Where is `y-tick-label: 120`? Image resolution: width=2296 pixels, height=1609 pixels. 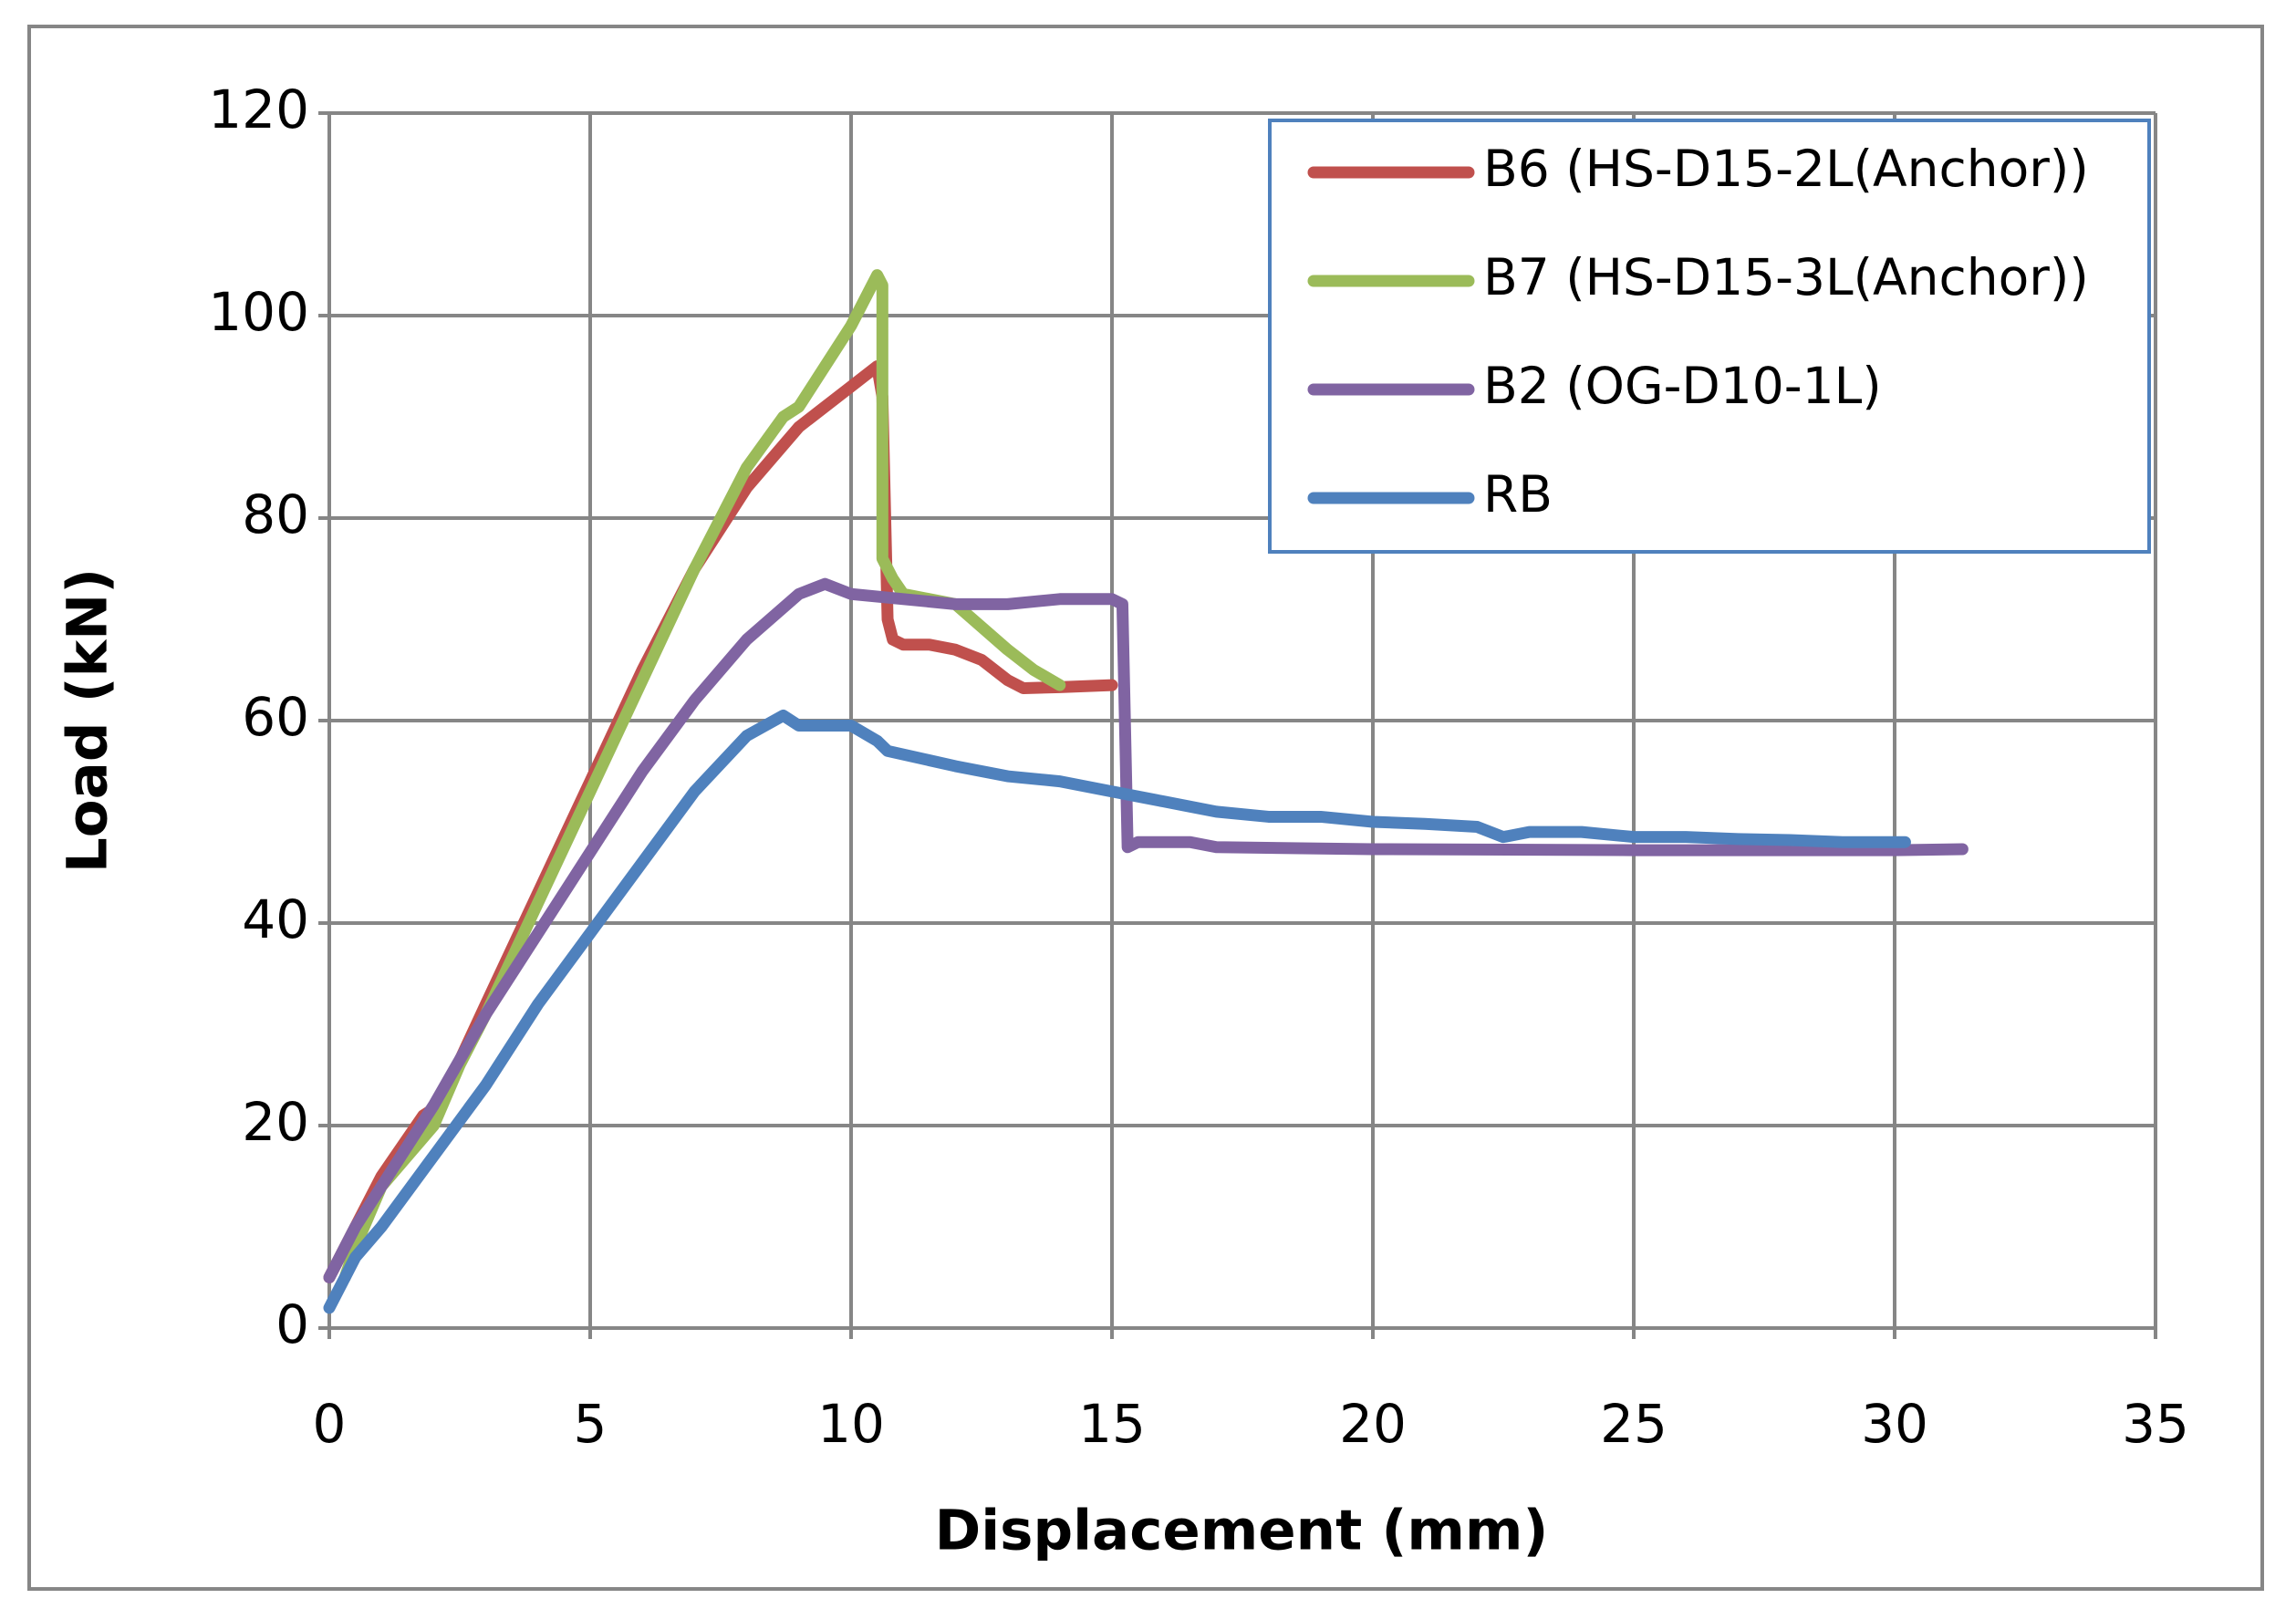
y-tick-label: 120 is located at coordinates (258, 109).